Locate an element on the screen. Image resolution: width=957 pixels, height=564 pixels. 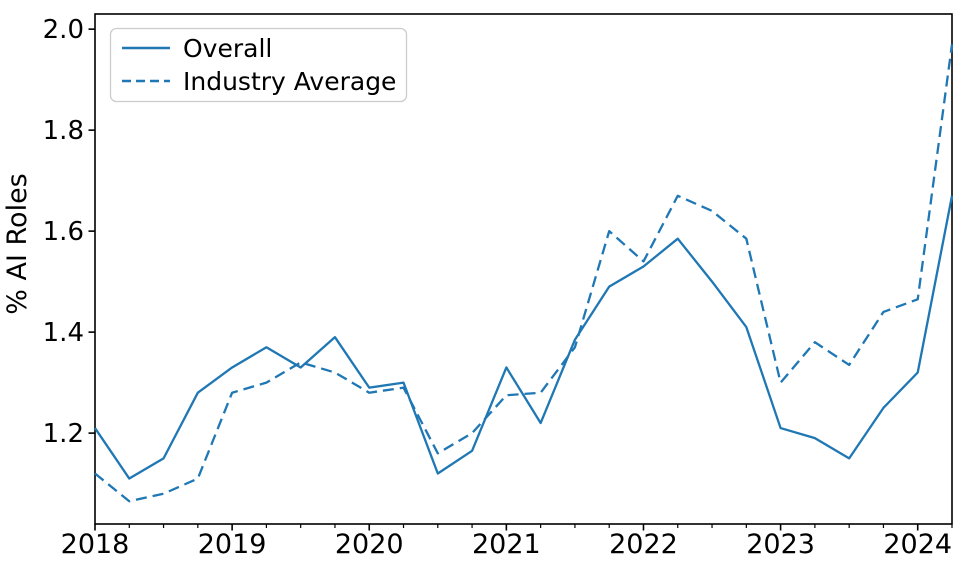
legend-box is located at coordinates (258, 65).